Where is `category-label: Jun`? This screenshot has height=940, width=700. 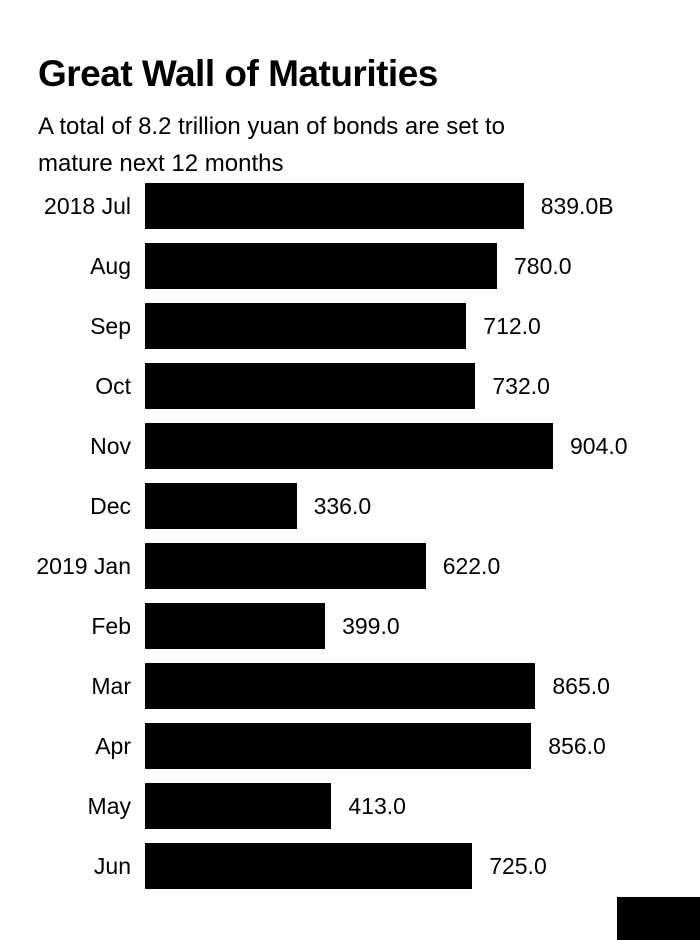 category-label: Jun is located at coordinates (112, 865).